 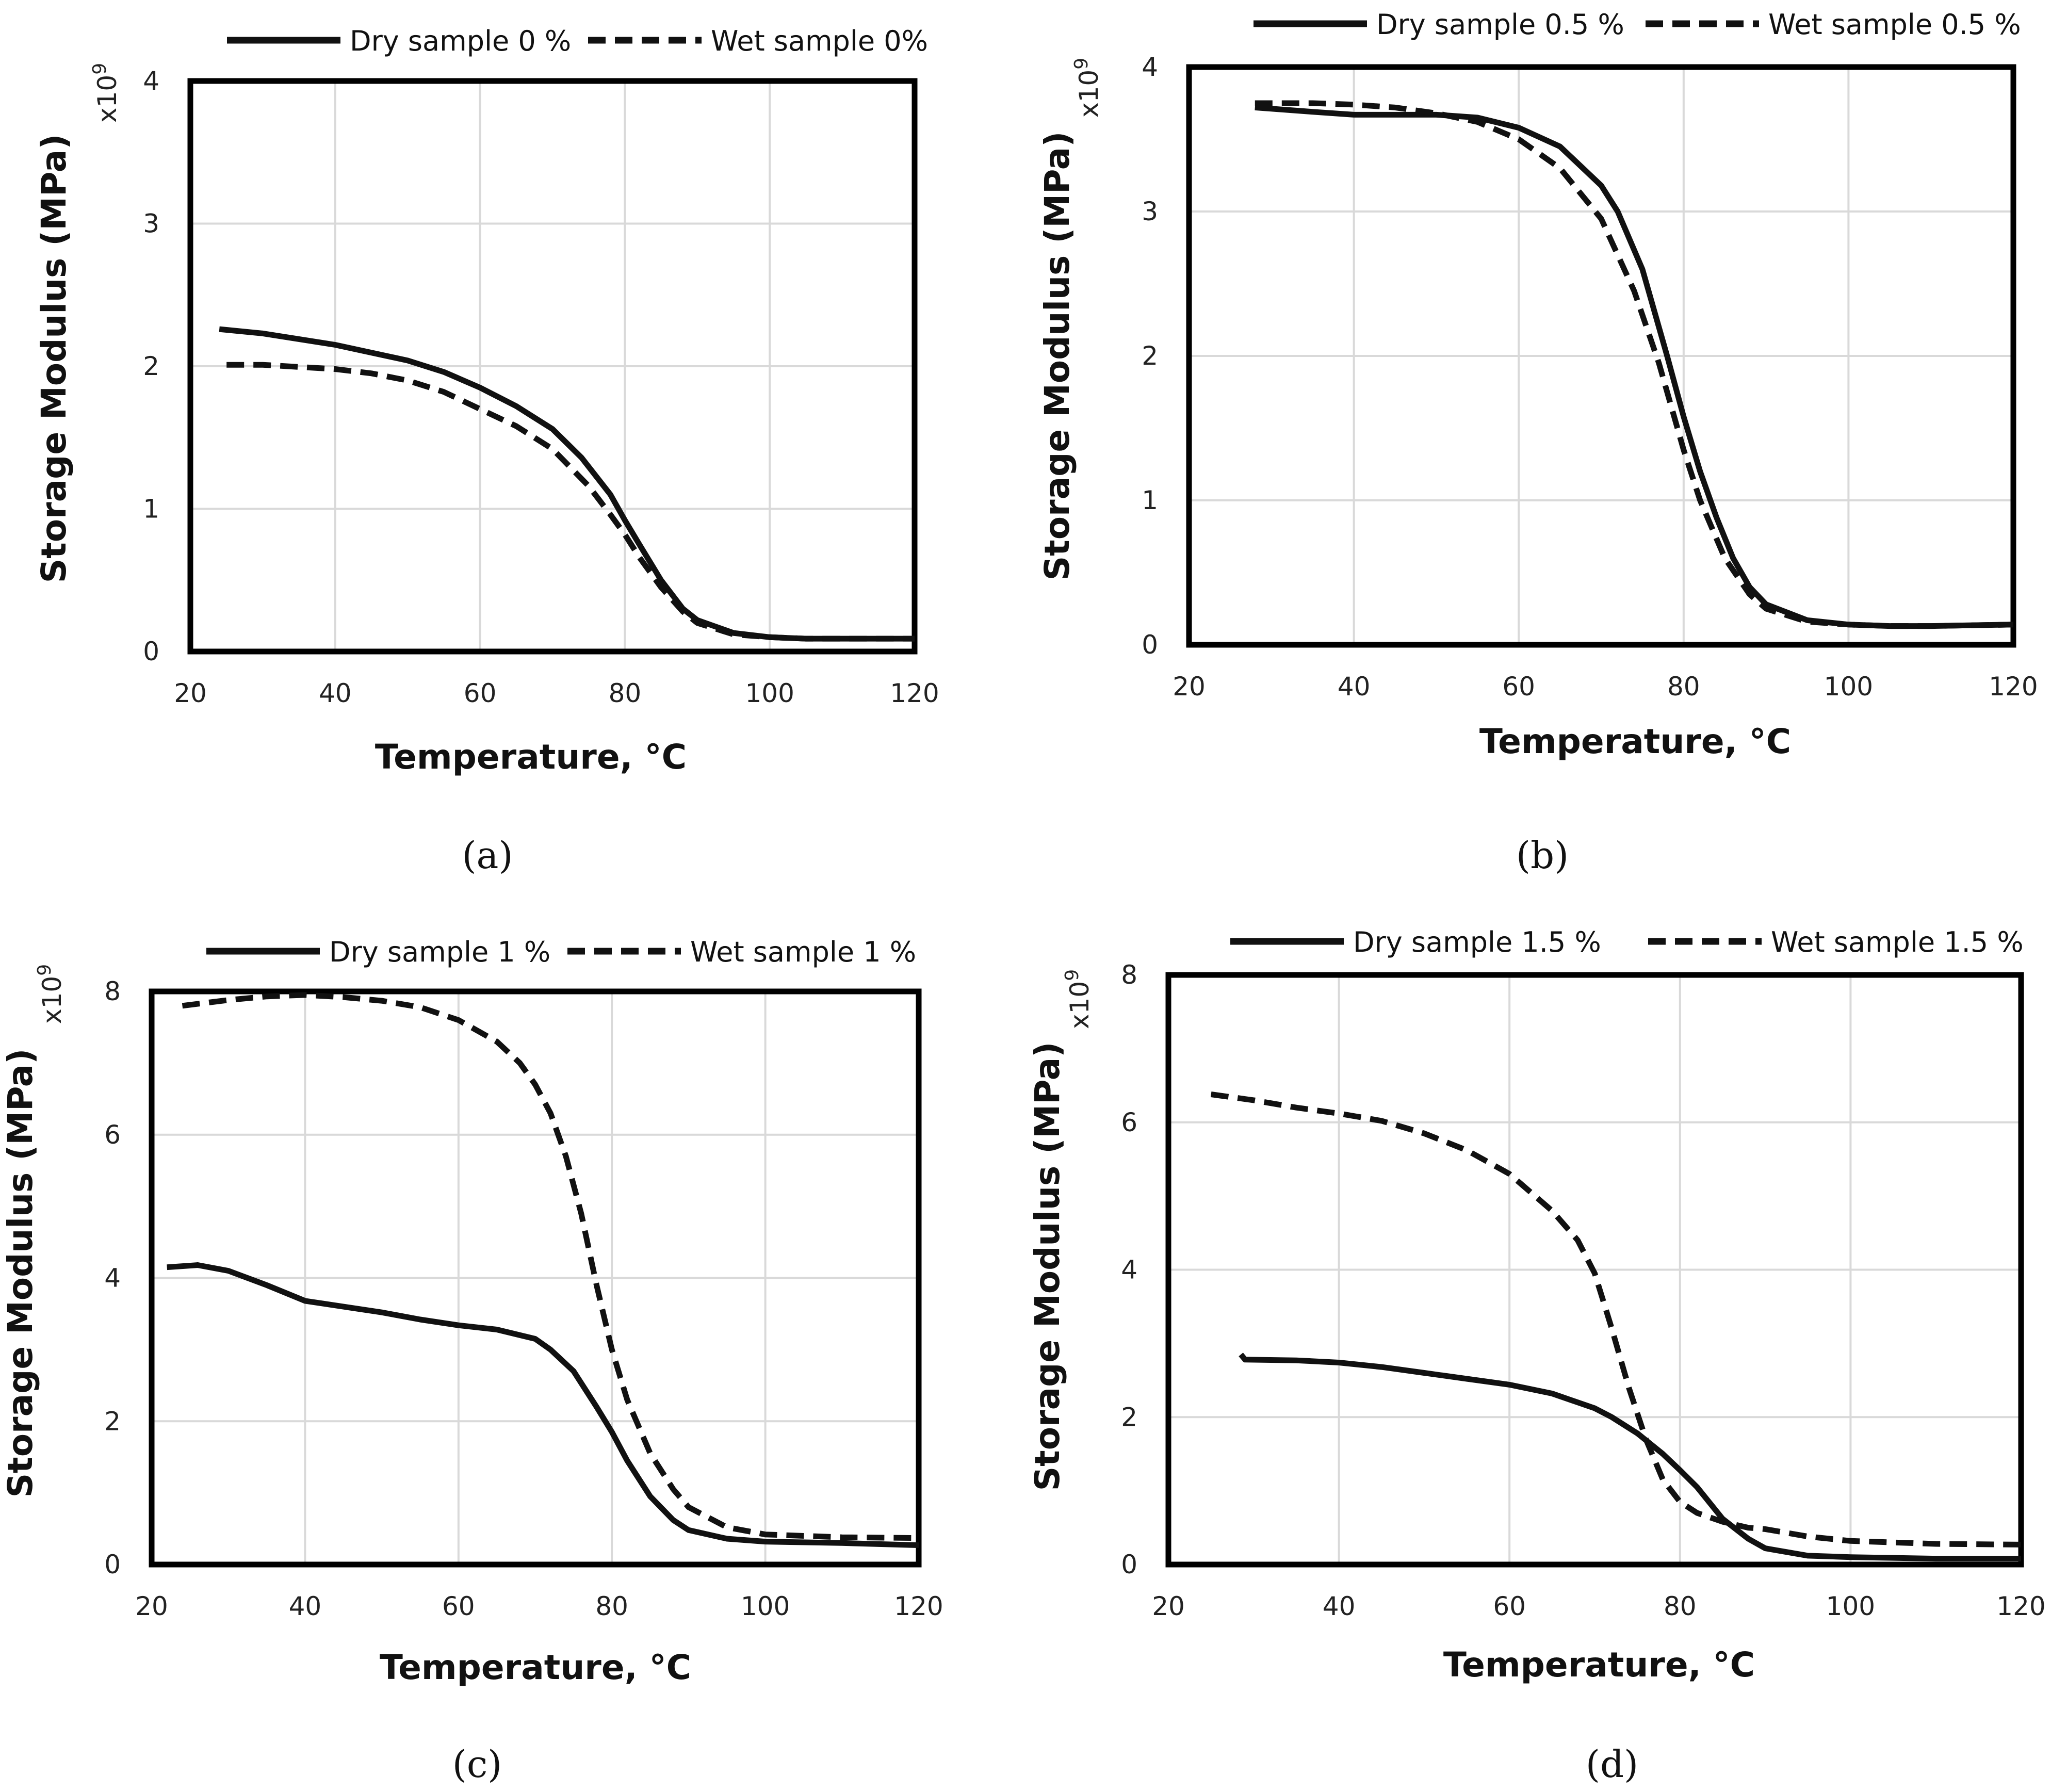 What do you see at coordinates (577, 41) in the screenshot?
I see `legend: Dry sample 0 % Wet sample 0%` at bounding box center [577, 41].